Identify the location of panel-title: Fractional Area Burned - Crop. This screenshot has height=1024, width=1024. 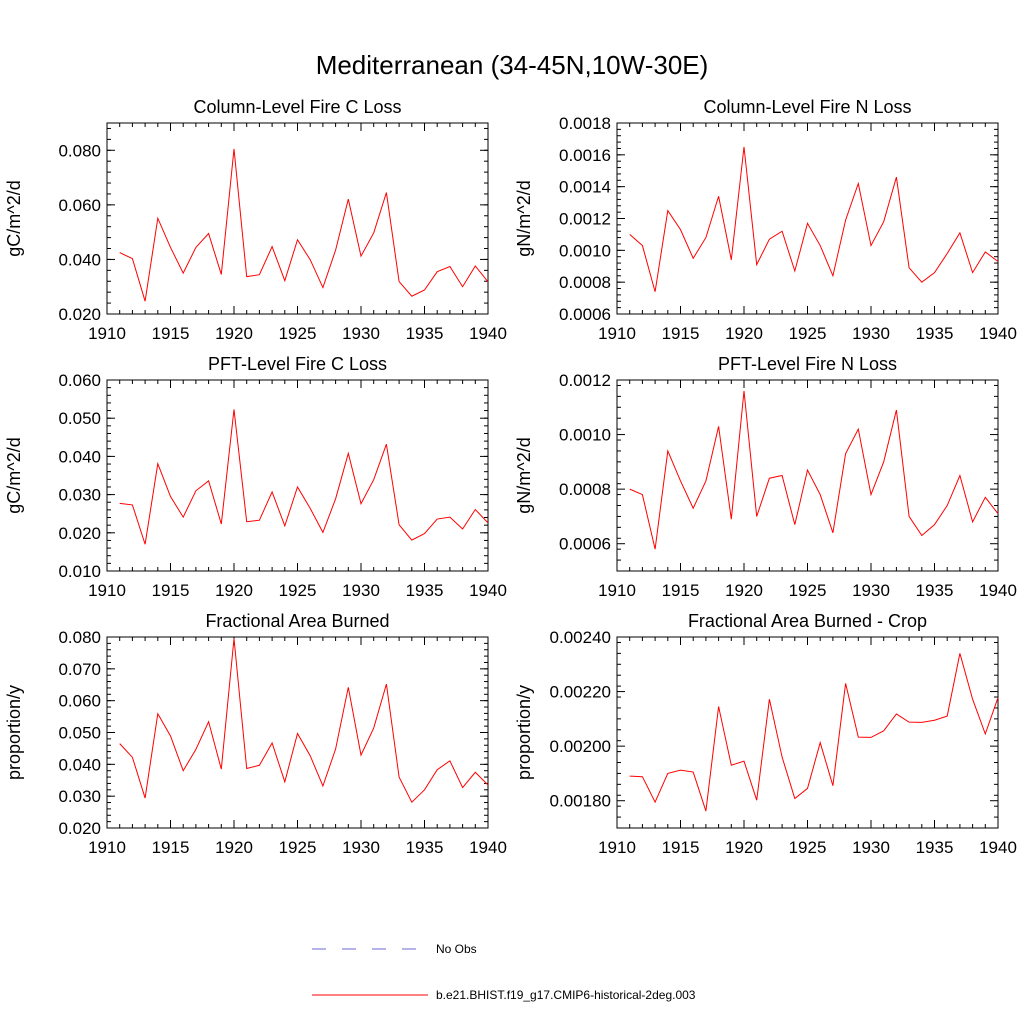
(807, 621).